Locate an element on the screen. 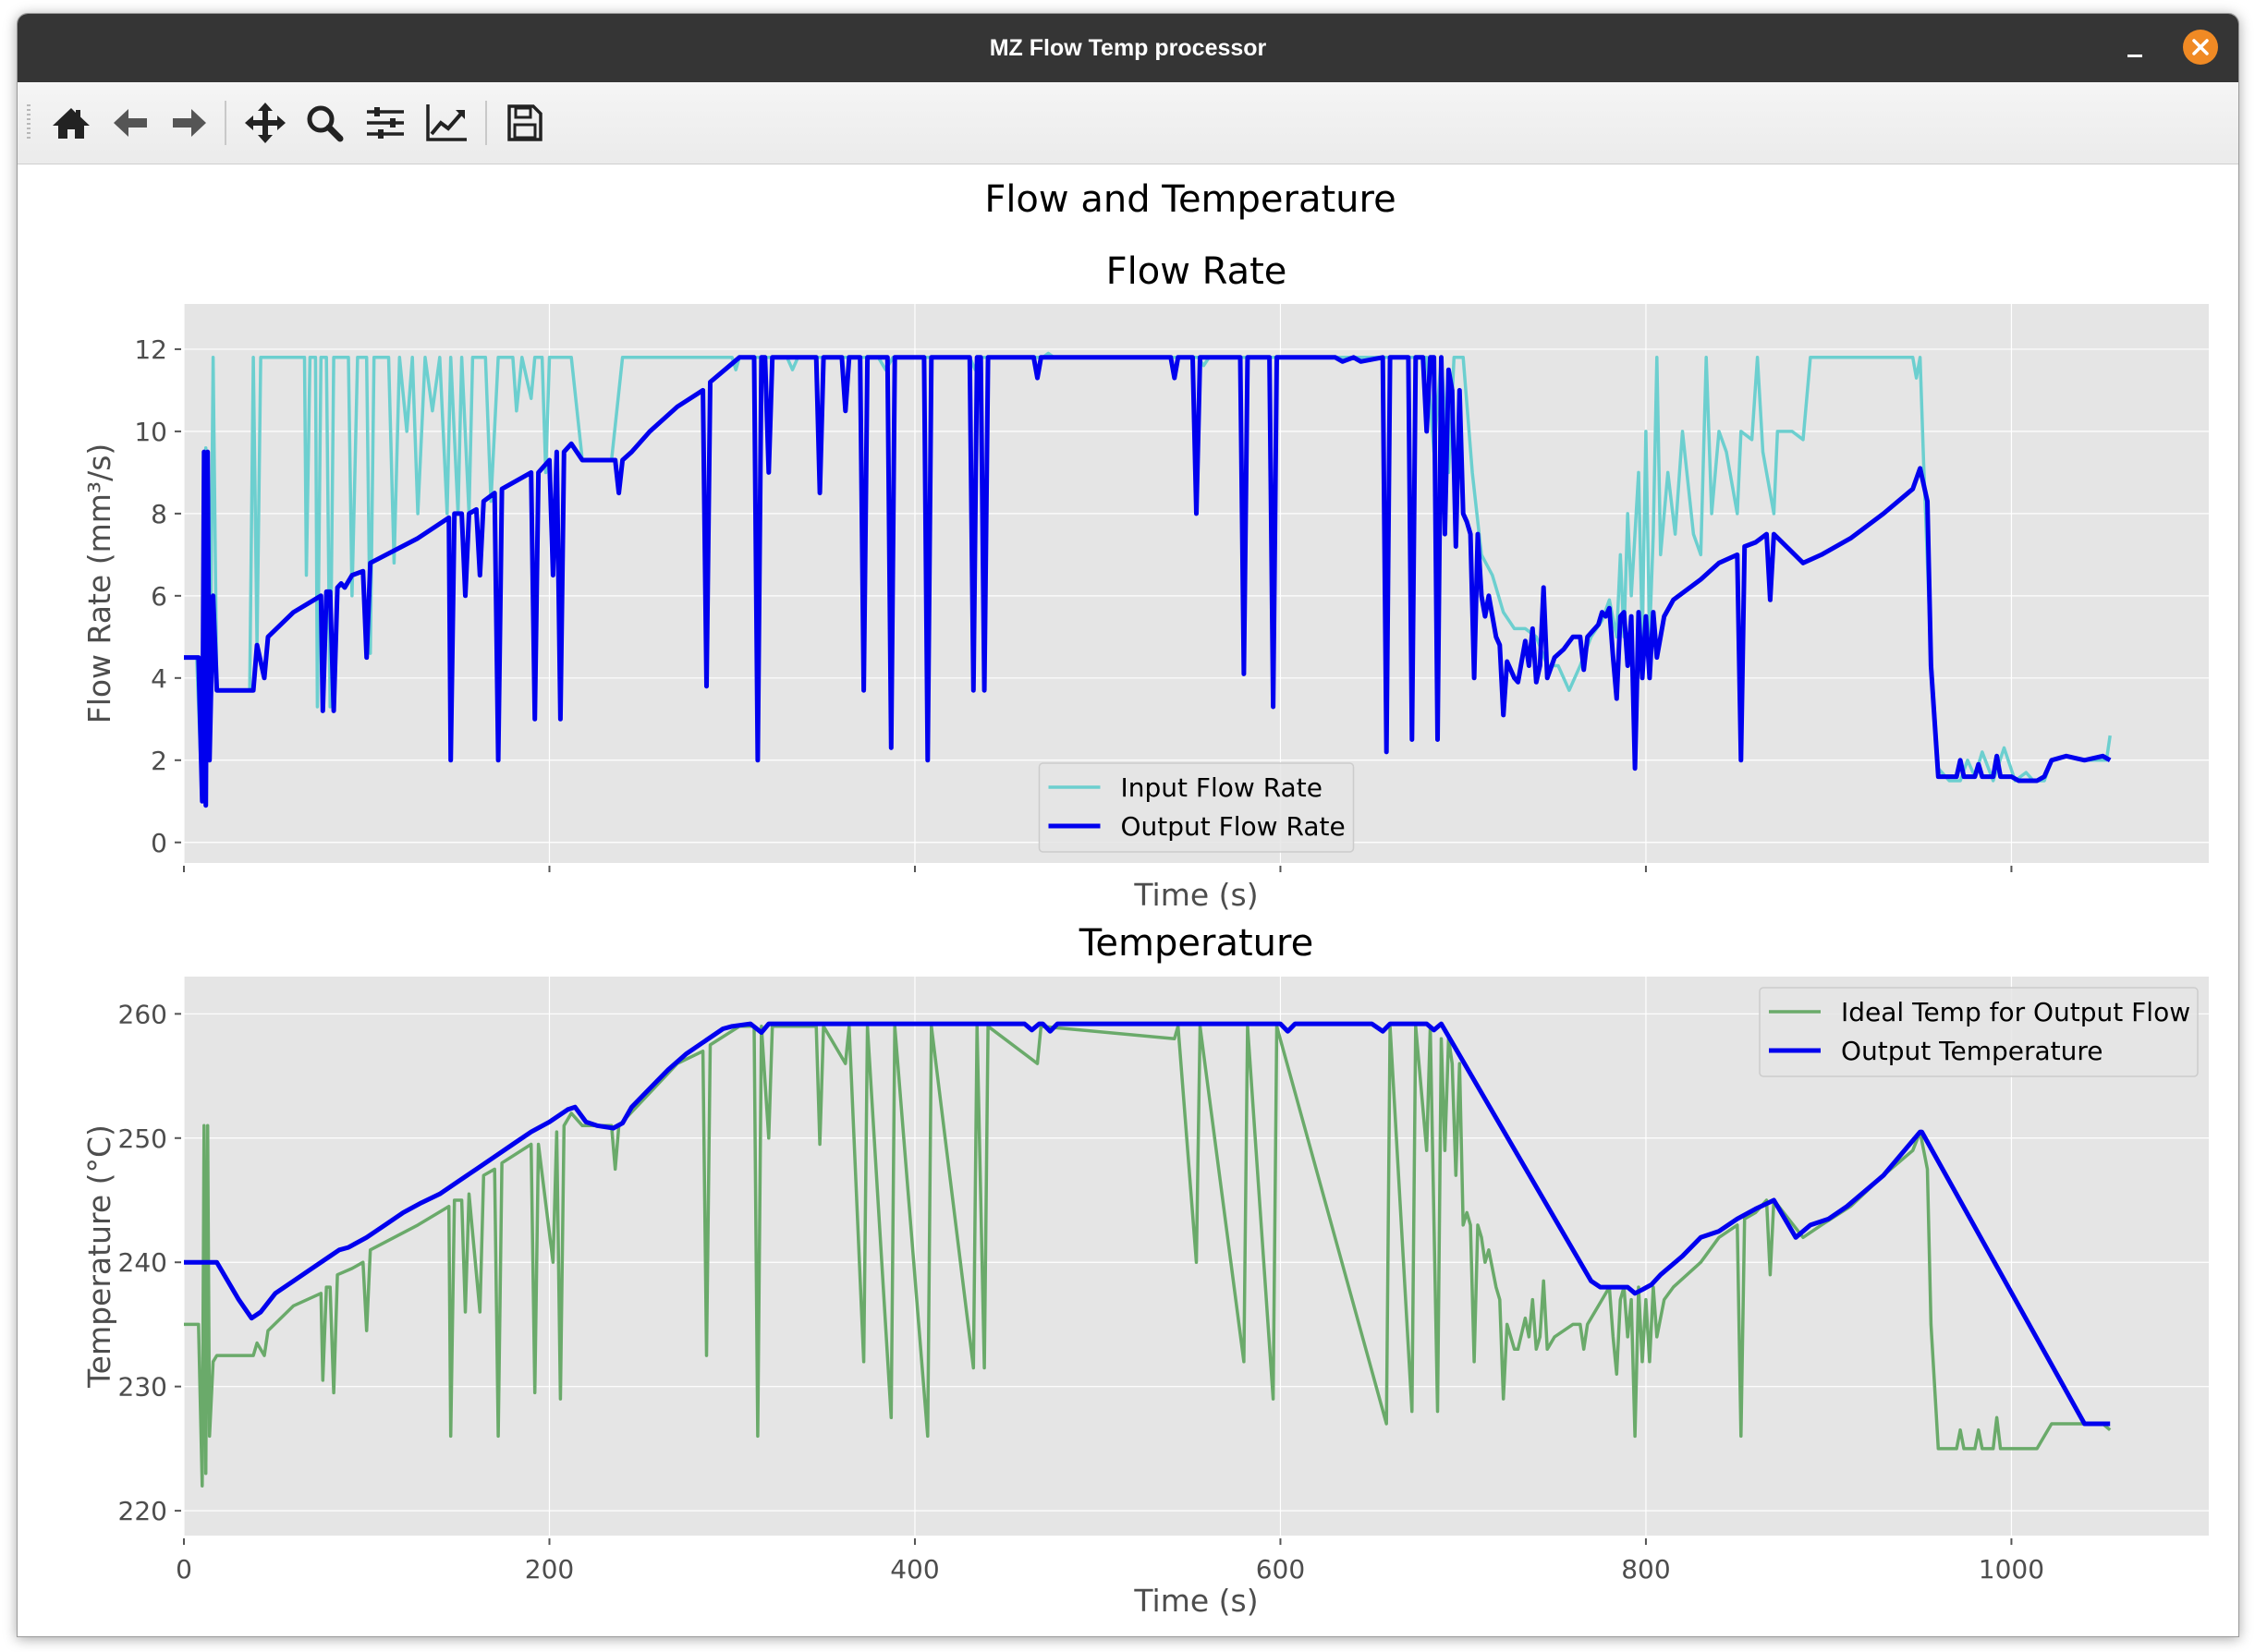 The width and height of the screenshot is (2255, 1652). move-icon is located at coordinates (265, 123).